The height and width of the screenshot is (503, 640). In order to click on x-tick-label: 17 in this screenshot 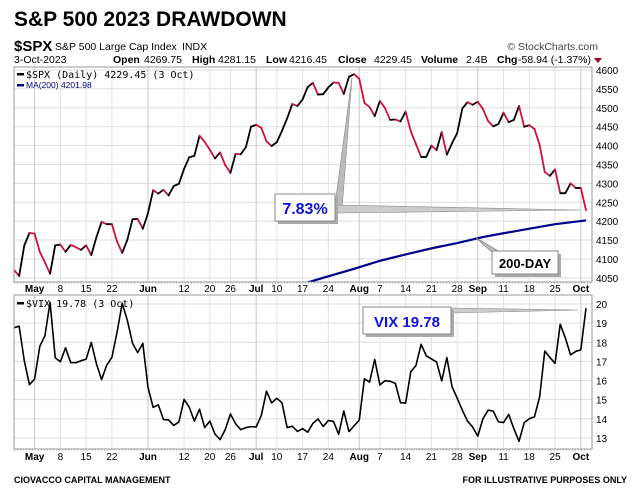, I will do `click(303, 289)`.